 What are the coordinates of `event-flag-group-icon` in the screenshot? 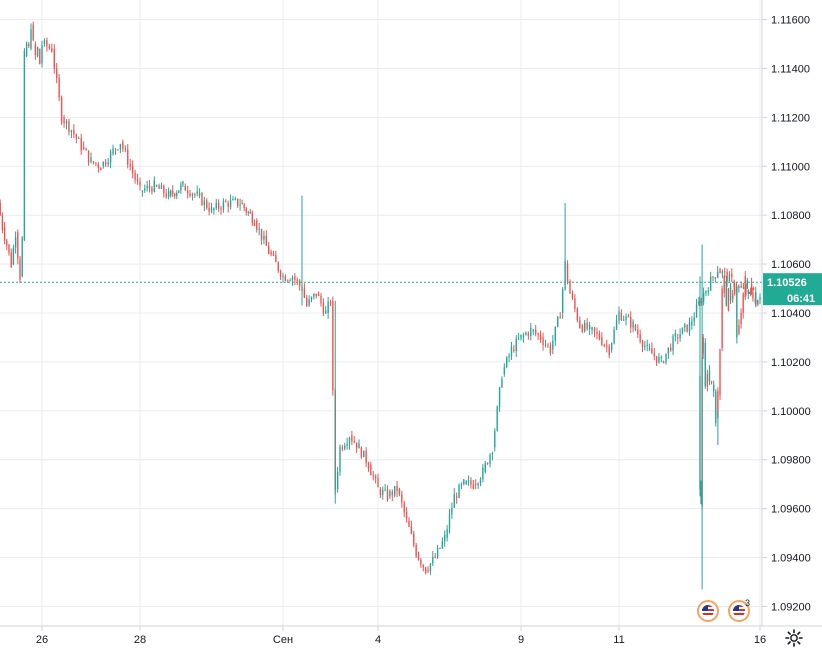 It's located at (739, 611).